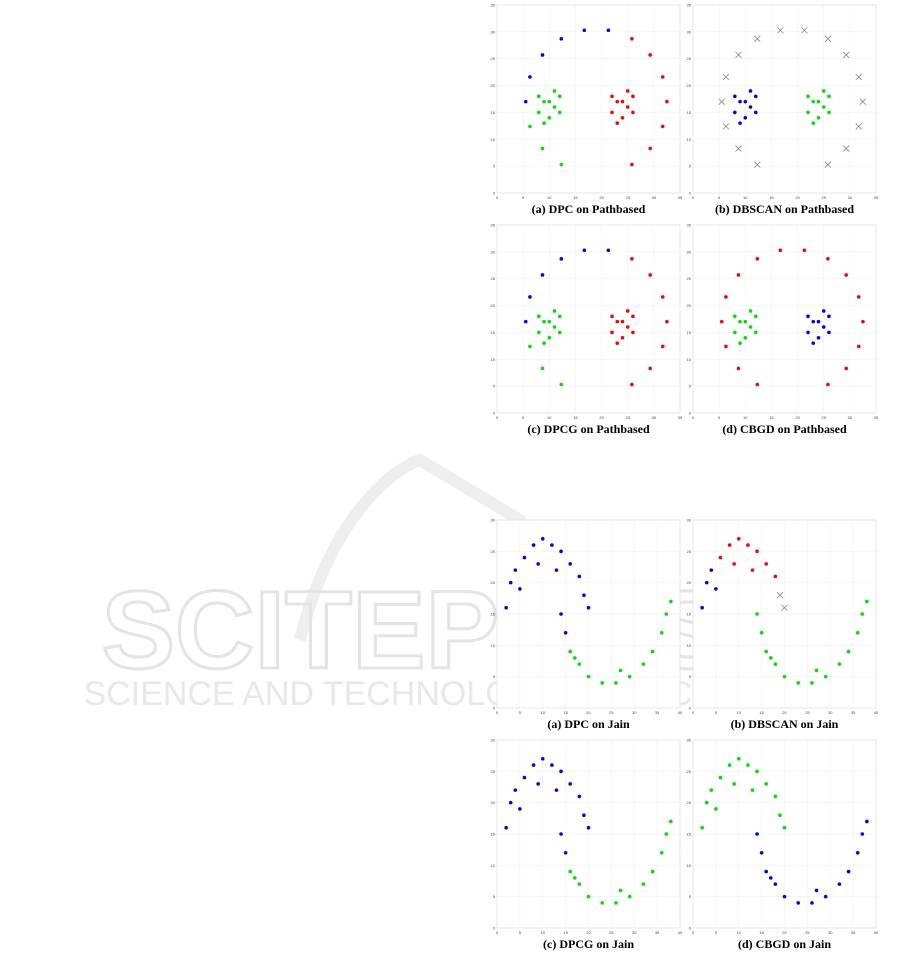  What do you see at coordinates (497, 932) in the screenshot?
I see `x-tick-label: 0` at bounding box center [497, 932].